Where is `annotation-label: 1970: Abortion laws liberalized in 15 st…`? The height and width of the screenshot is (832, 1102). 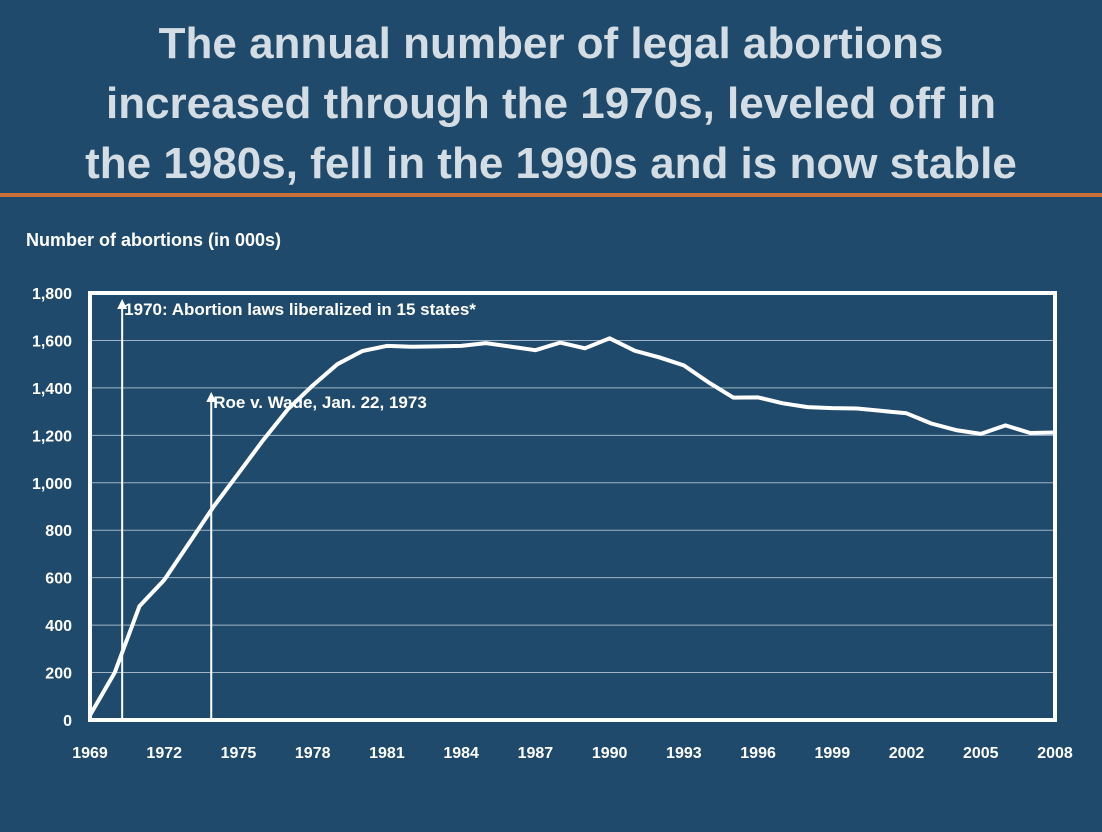
annotation-label: 1970: Abortion laws liberalized in 15 st… is located at coordinates (300, 309).